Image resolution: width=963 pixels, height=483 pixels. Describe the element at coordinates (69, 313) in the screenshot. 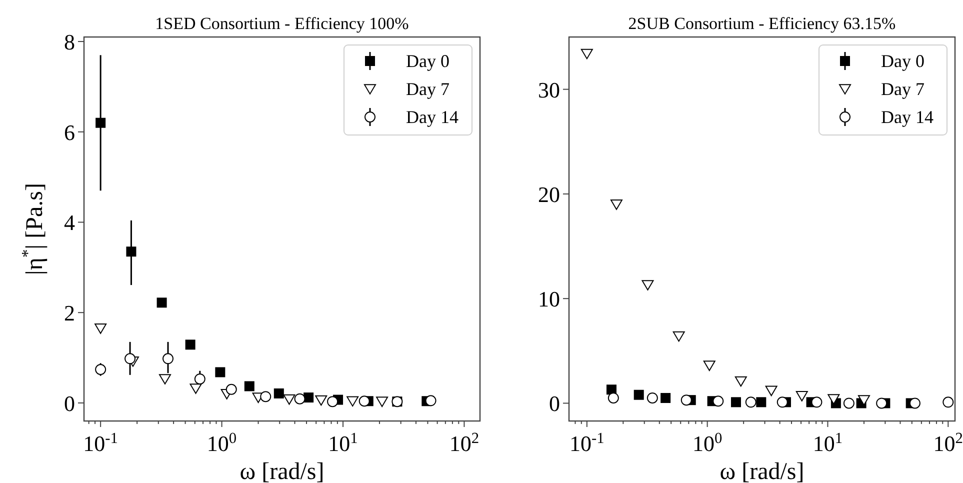

I see `y-tick-label: 2` at that location.